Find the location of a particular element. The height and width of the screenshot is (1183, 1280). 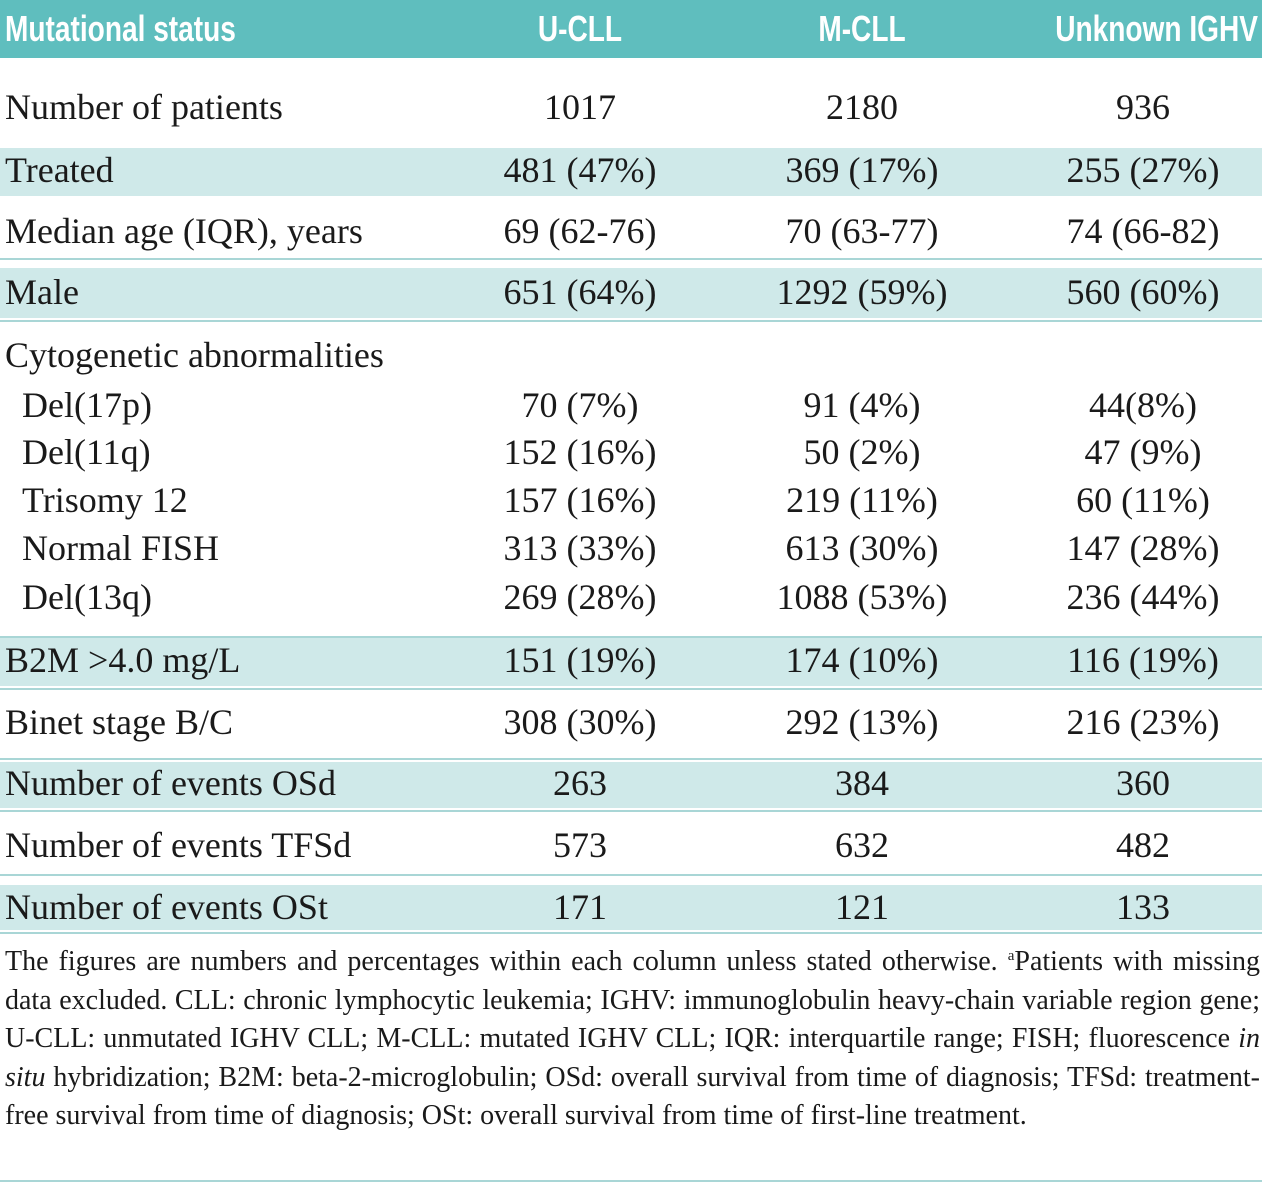

cell-value: 74 (66-82) is located at coordinates (1143, 231).